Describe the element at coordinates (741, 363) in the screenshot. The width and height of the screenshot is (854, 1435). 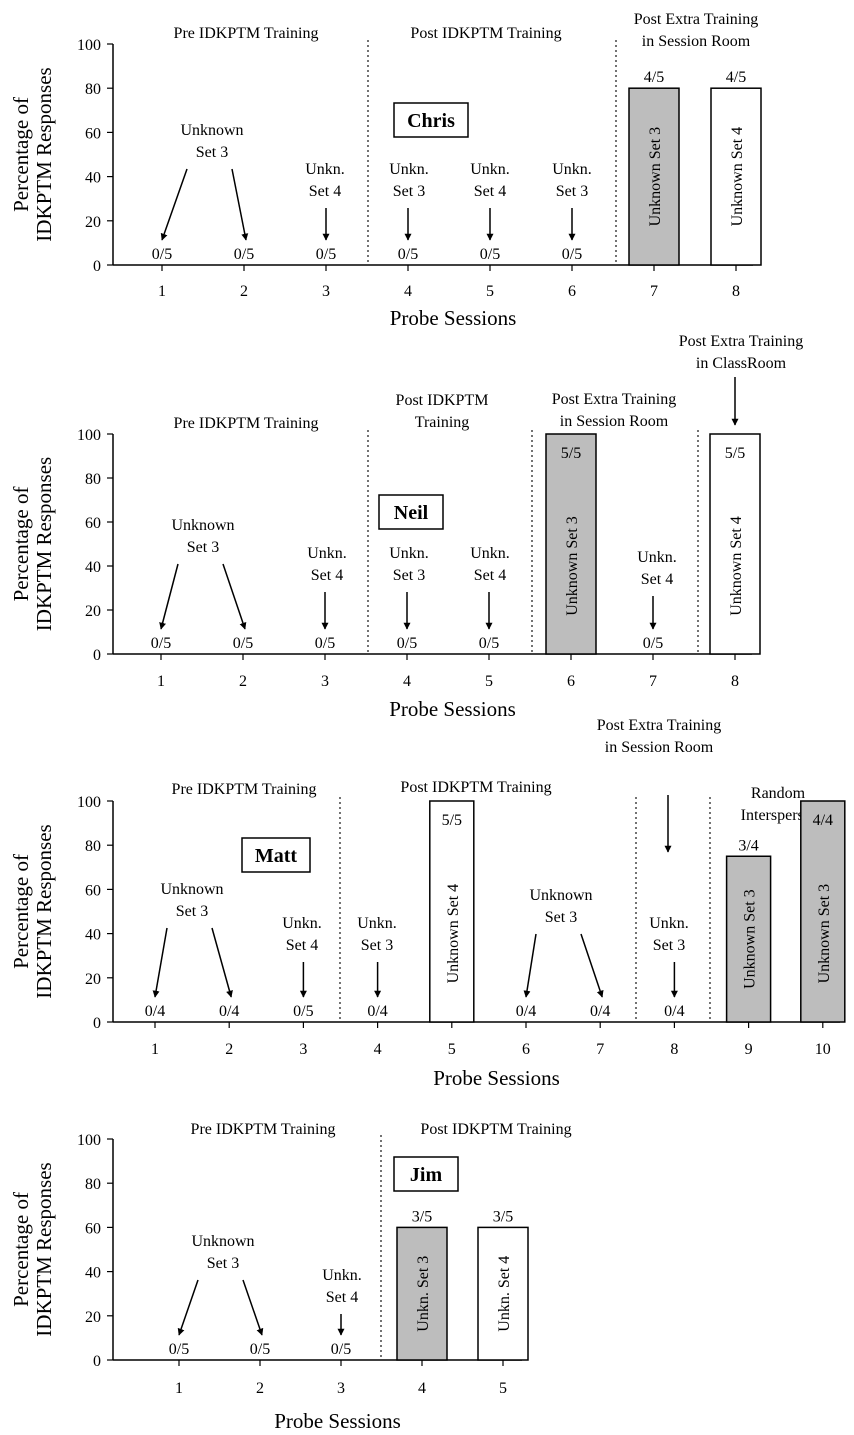
I see `phase-label: in ClassRoom` at that location.